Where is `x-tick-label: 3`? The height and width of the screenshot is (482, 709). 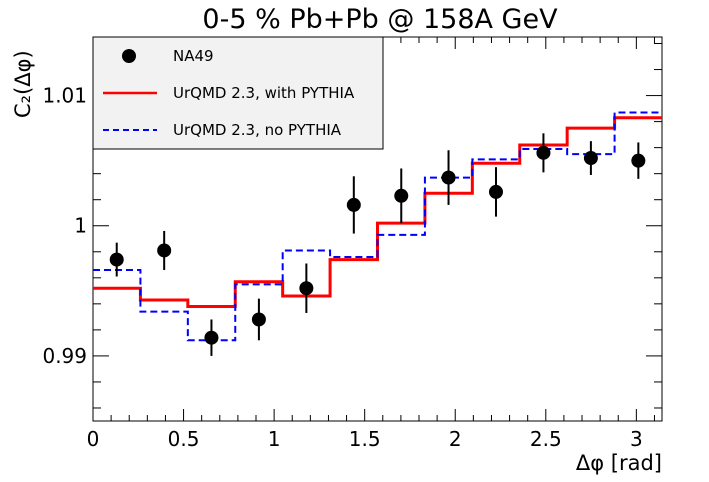 x-tick-label: 3 is located at coordinates (636, 439).